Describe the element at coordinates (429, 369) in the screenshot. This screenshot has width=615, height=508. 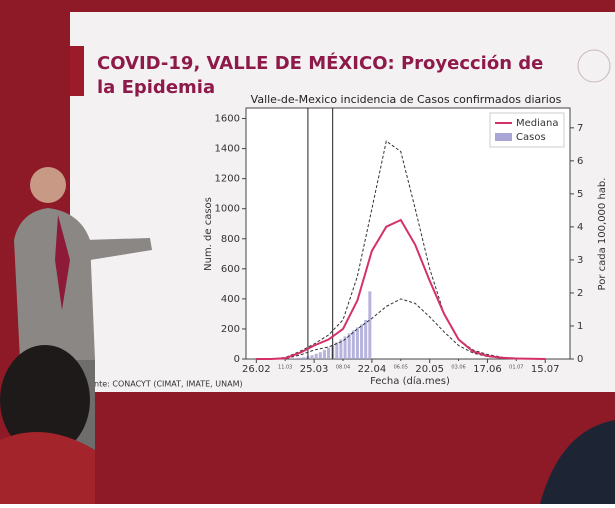
I see `x-tick-label: 20.05` at that location.